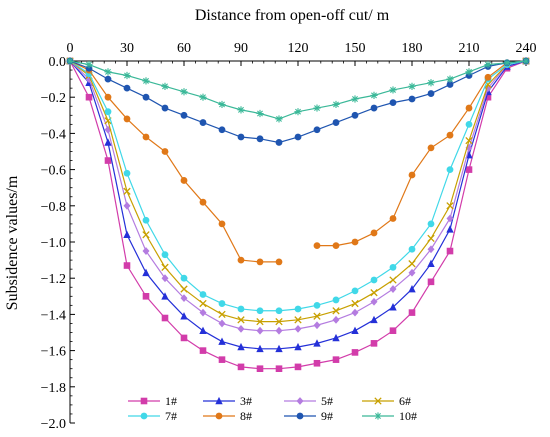  Describe the element at coordinates (184, 48) in the screenshot. I see `x-tick-label: 60` at that location.